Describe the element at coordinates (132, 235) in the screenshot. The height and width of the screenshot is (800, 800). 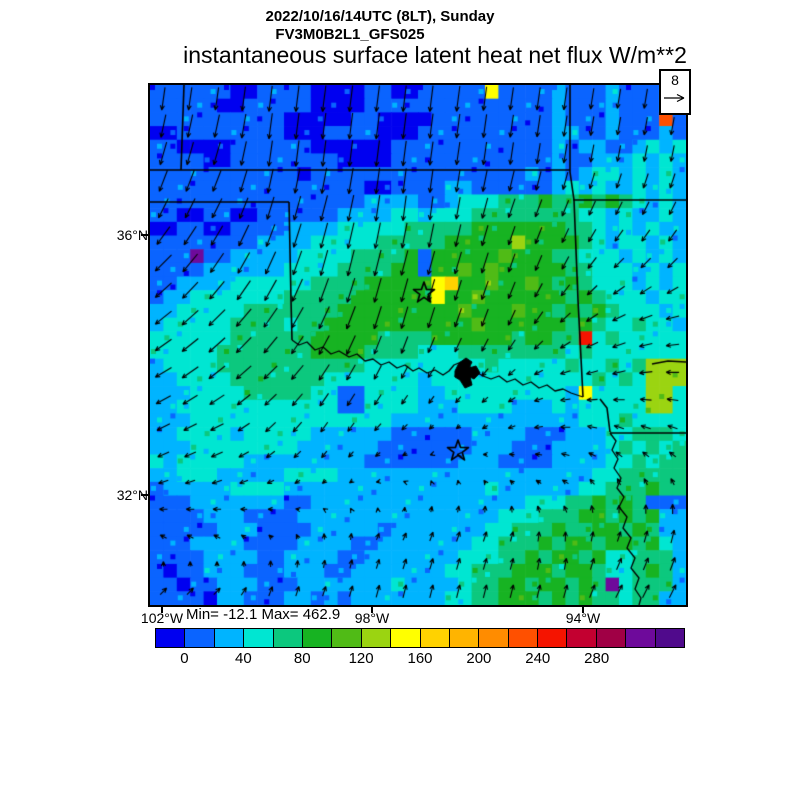
I see `lat-label-36n: 36°N` at that location.